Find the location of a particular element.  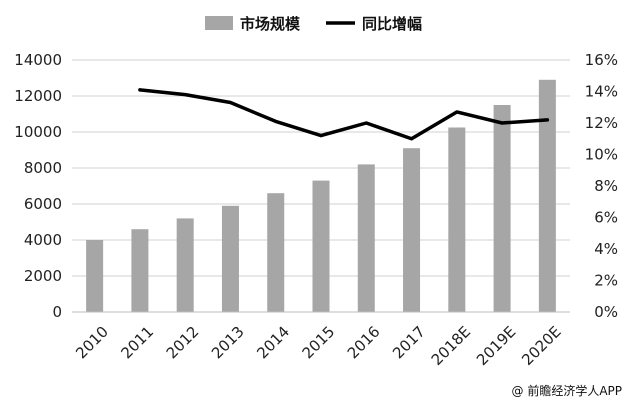

line-point-2011 is located at coordinates (140, 90).